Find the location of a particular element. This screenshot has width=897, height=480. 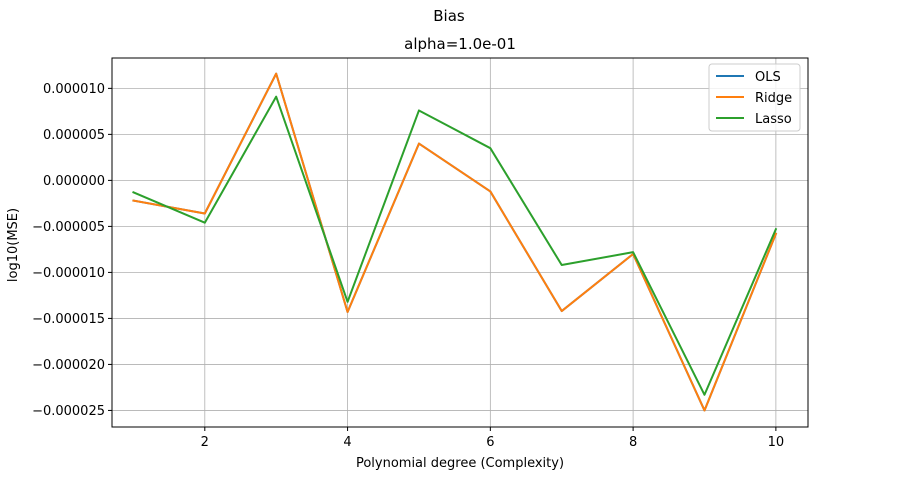

legend-box is located at coordinates (754, 97).